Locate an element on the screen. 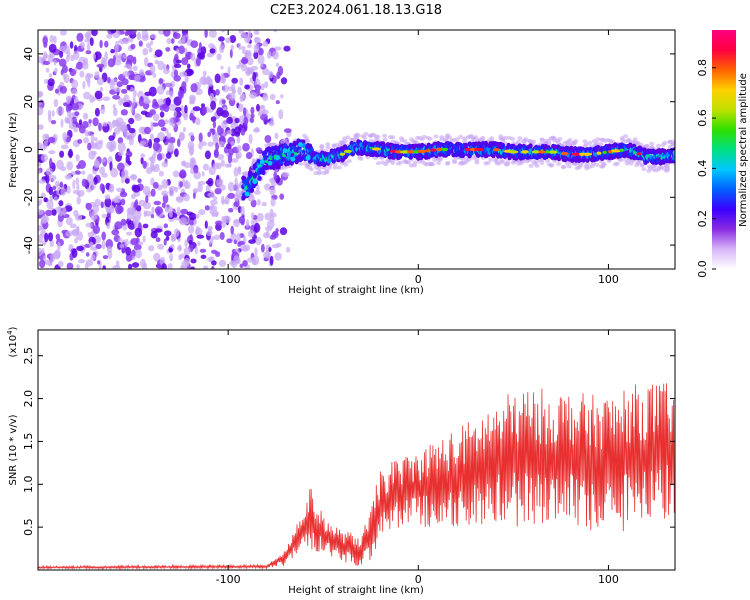 This screenshot has height=600, width=750. snr-y-tick-label: 2.5 is located at coordinates (28, 356).